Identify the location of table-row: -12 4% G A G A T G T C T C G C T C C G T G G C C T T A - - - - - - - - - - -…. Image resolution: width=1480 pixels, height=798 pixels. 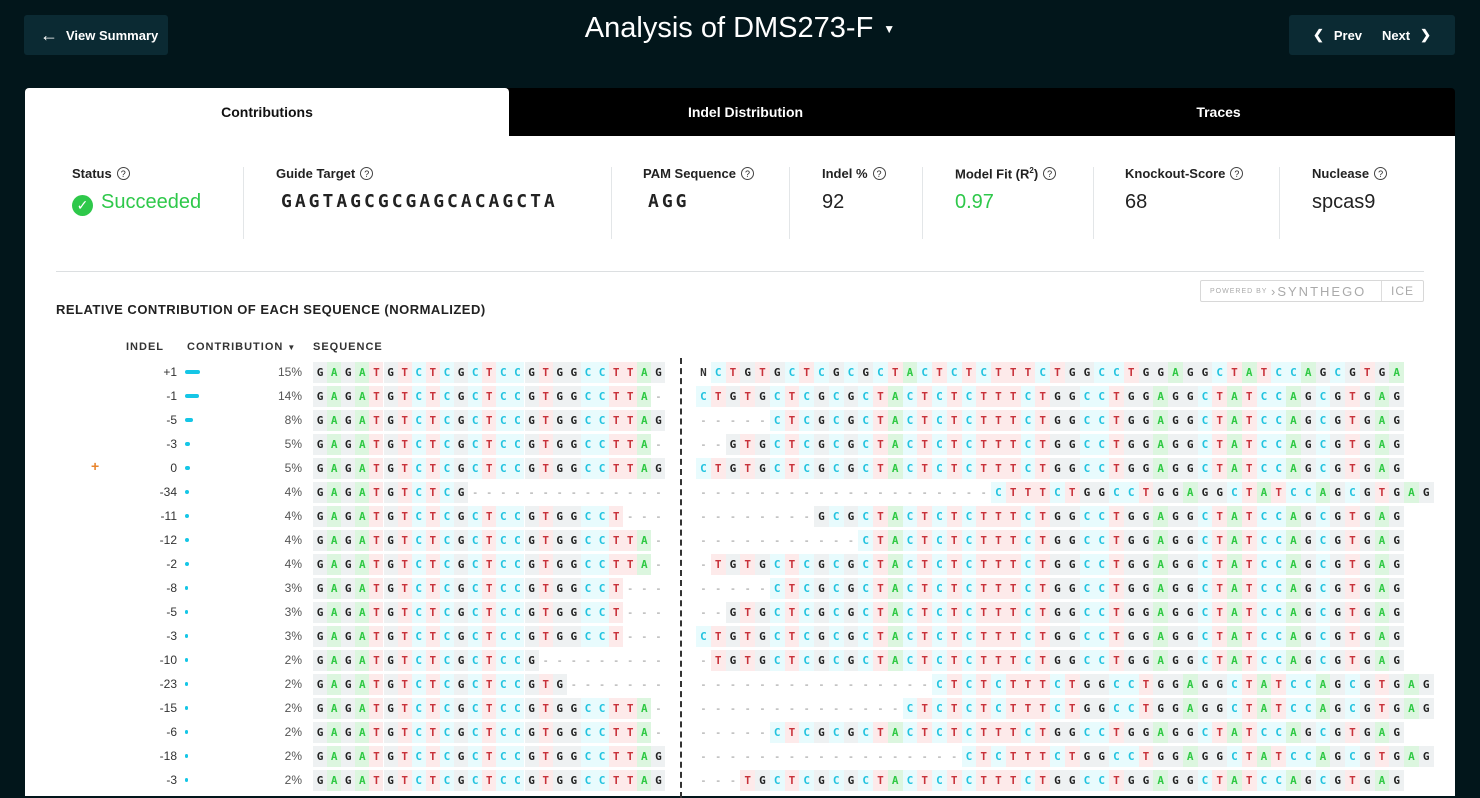
(740, 540).